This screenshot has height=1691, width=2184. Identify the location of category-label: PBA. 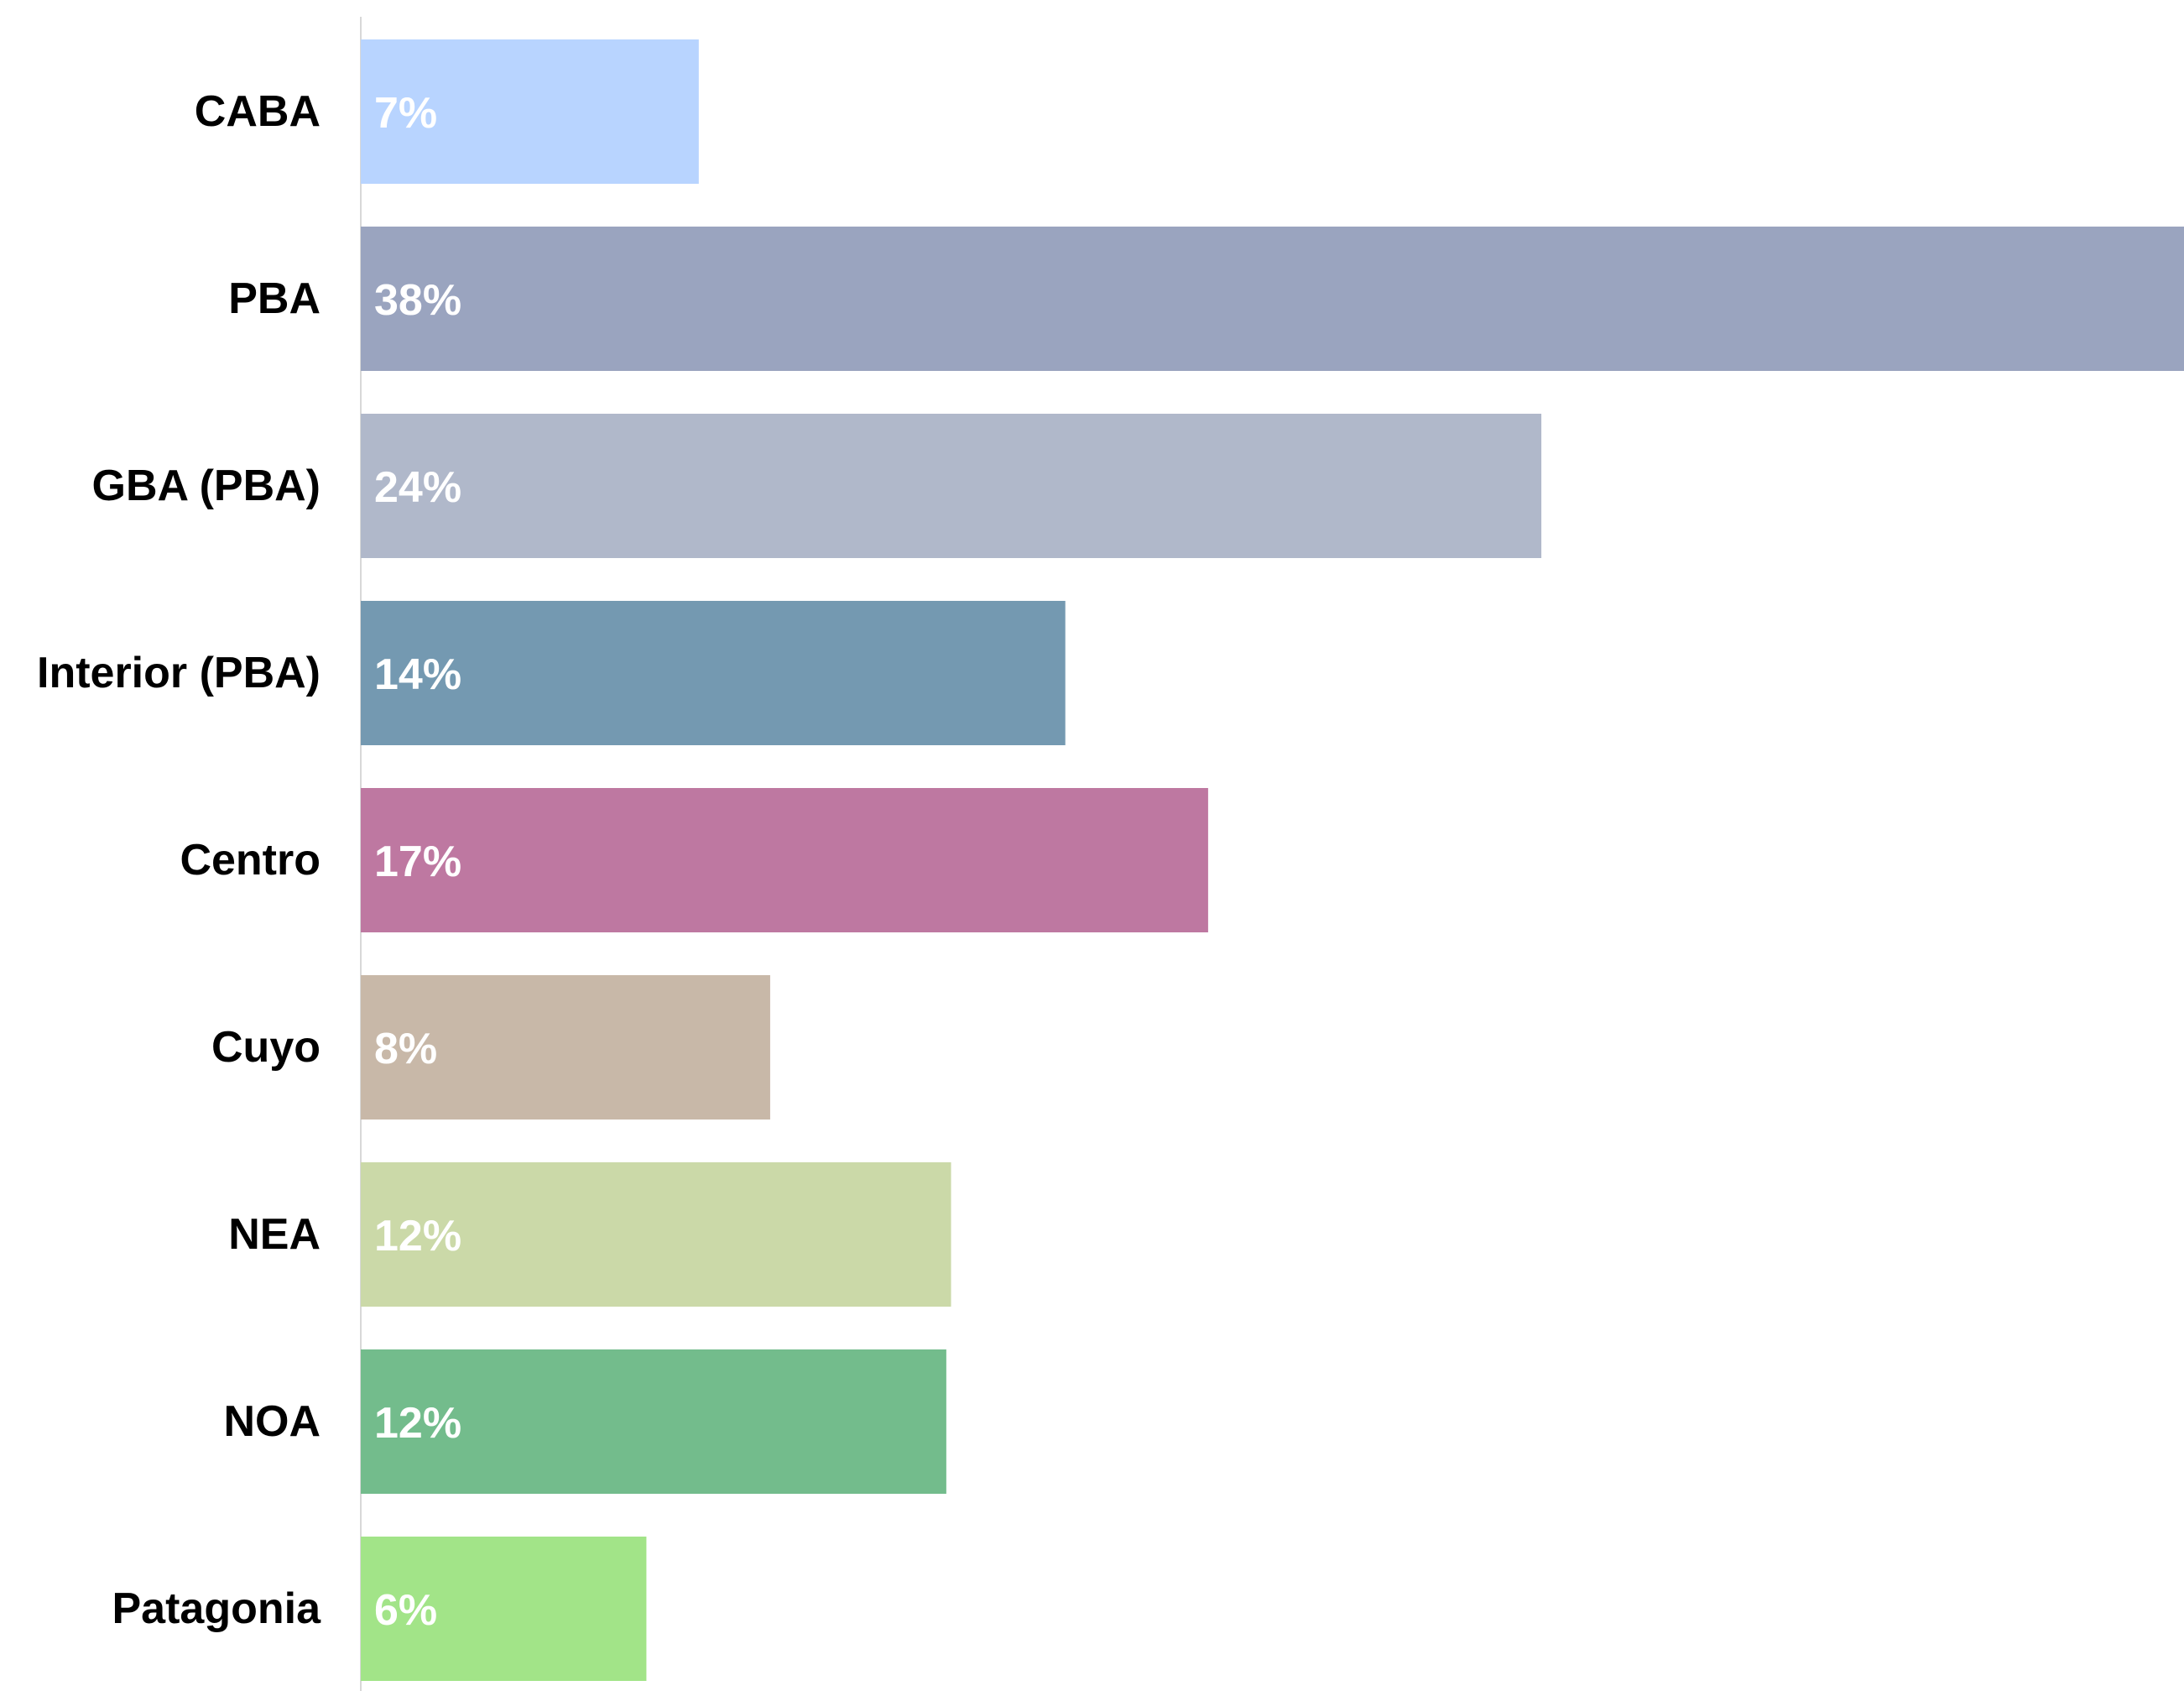
(274, 298).